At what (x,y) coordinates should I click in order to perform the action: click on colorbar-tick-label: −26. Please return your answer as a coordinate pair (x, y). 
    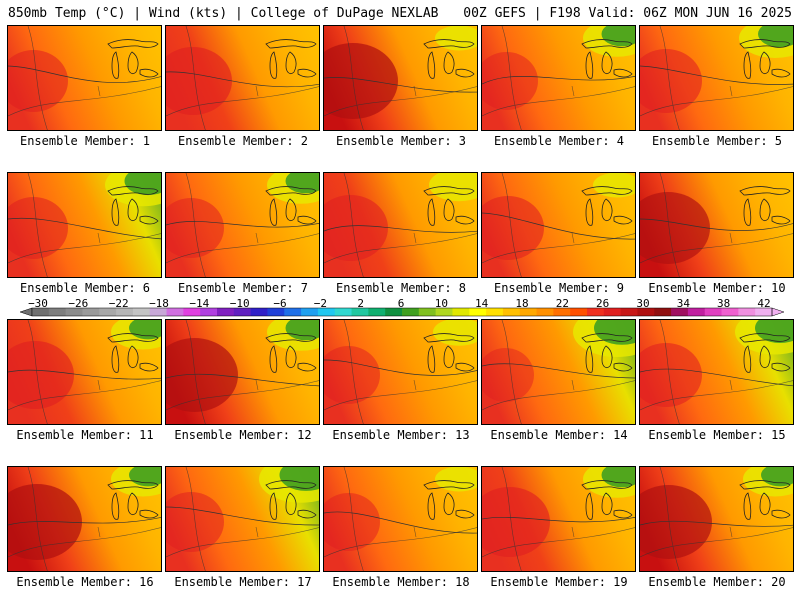
    Looking at the image, I should click on (78, 303).